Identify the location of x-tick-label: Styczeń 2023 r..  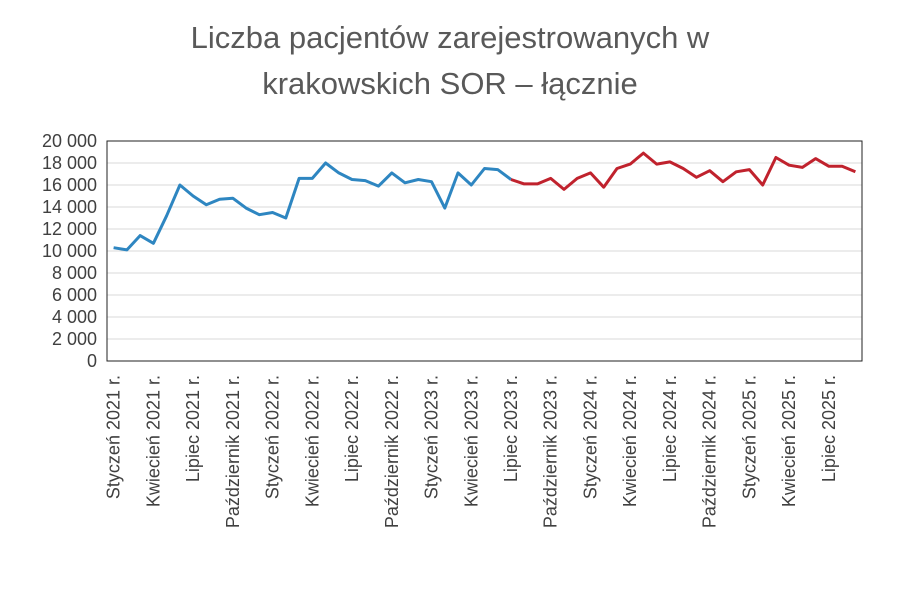
(432, 437).